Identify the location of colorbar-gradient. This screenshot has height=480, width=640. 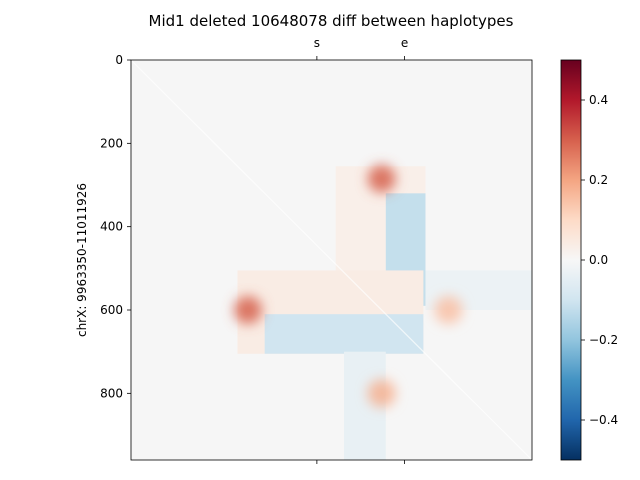
(571, 260).